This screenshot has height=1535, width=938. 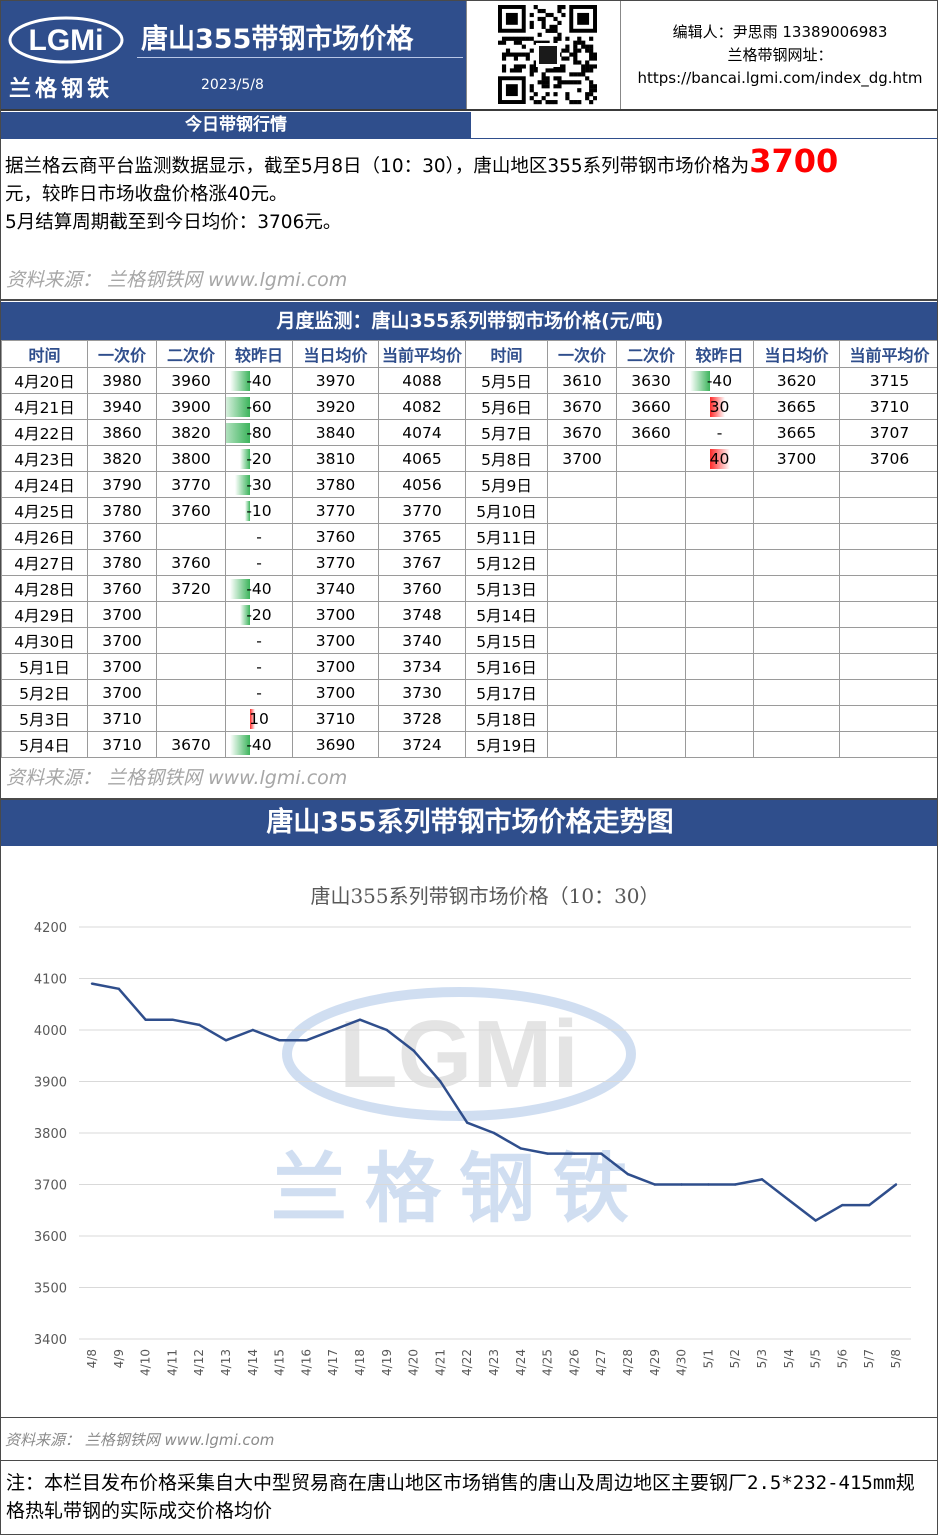 What do you see at coordinates (888, 406) in the screenshot?
I see `cell-cur: 3710` at bounding box center [888, 406].